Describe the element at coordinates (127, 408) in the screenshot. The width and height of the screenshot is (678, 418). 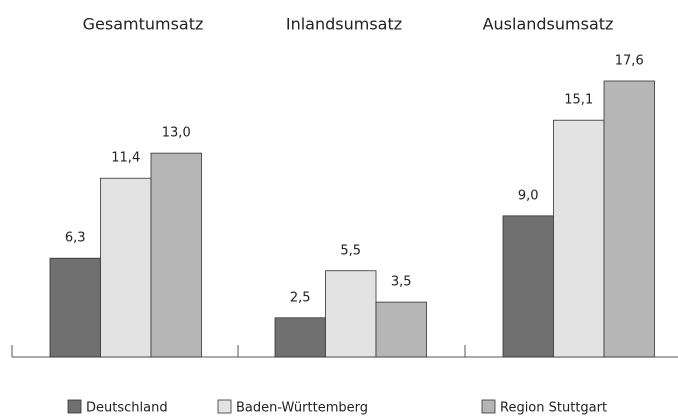
I see `legend-label: Deutschland` at that location.